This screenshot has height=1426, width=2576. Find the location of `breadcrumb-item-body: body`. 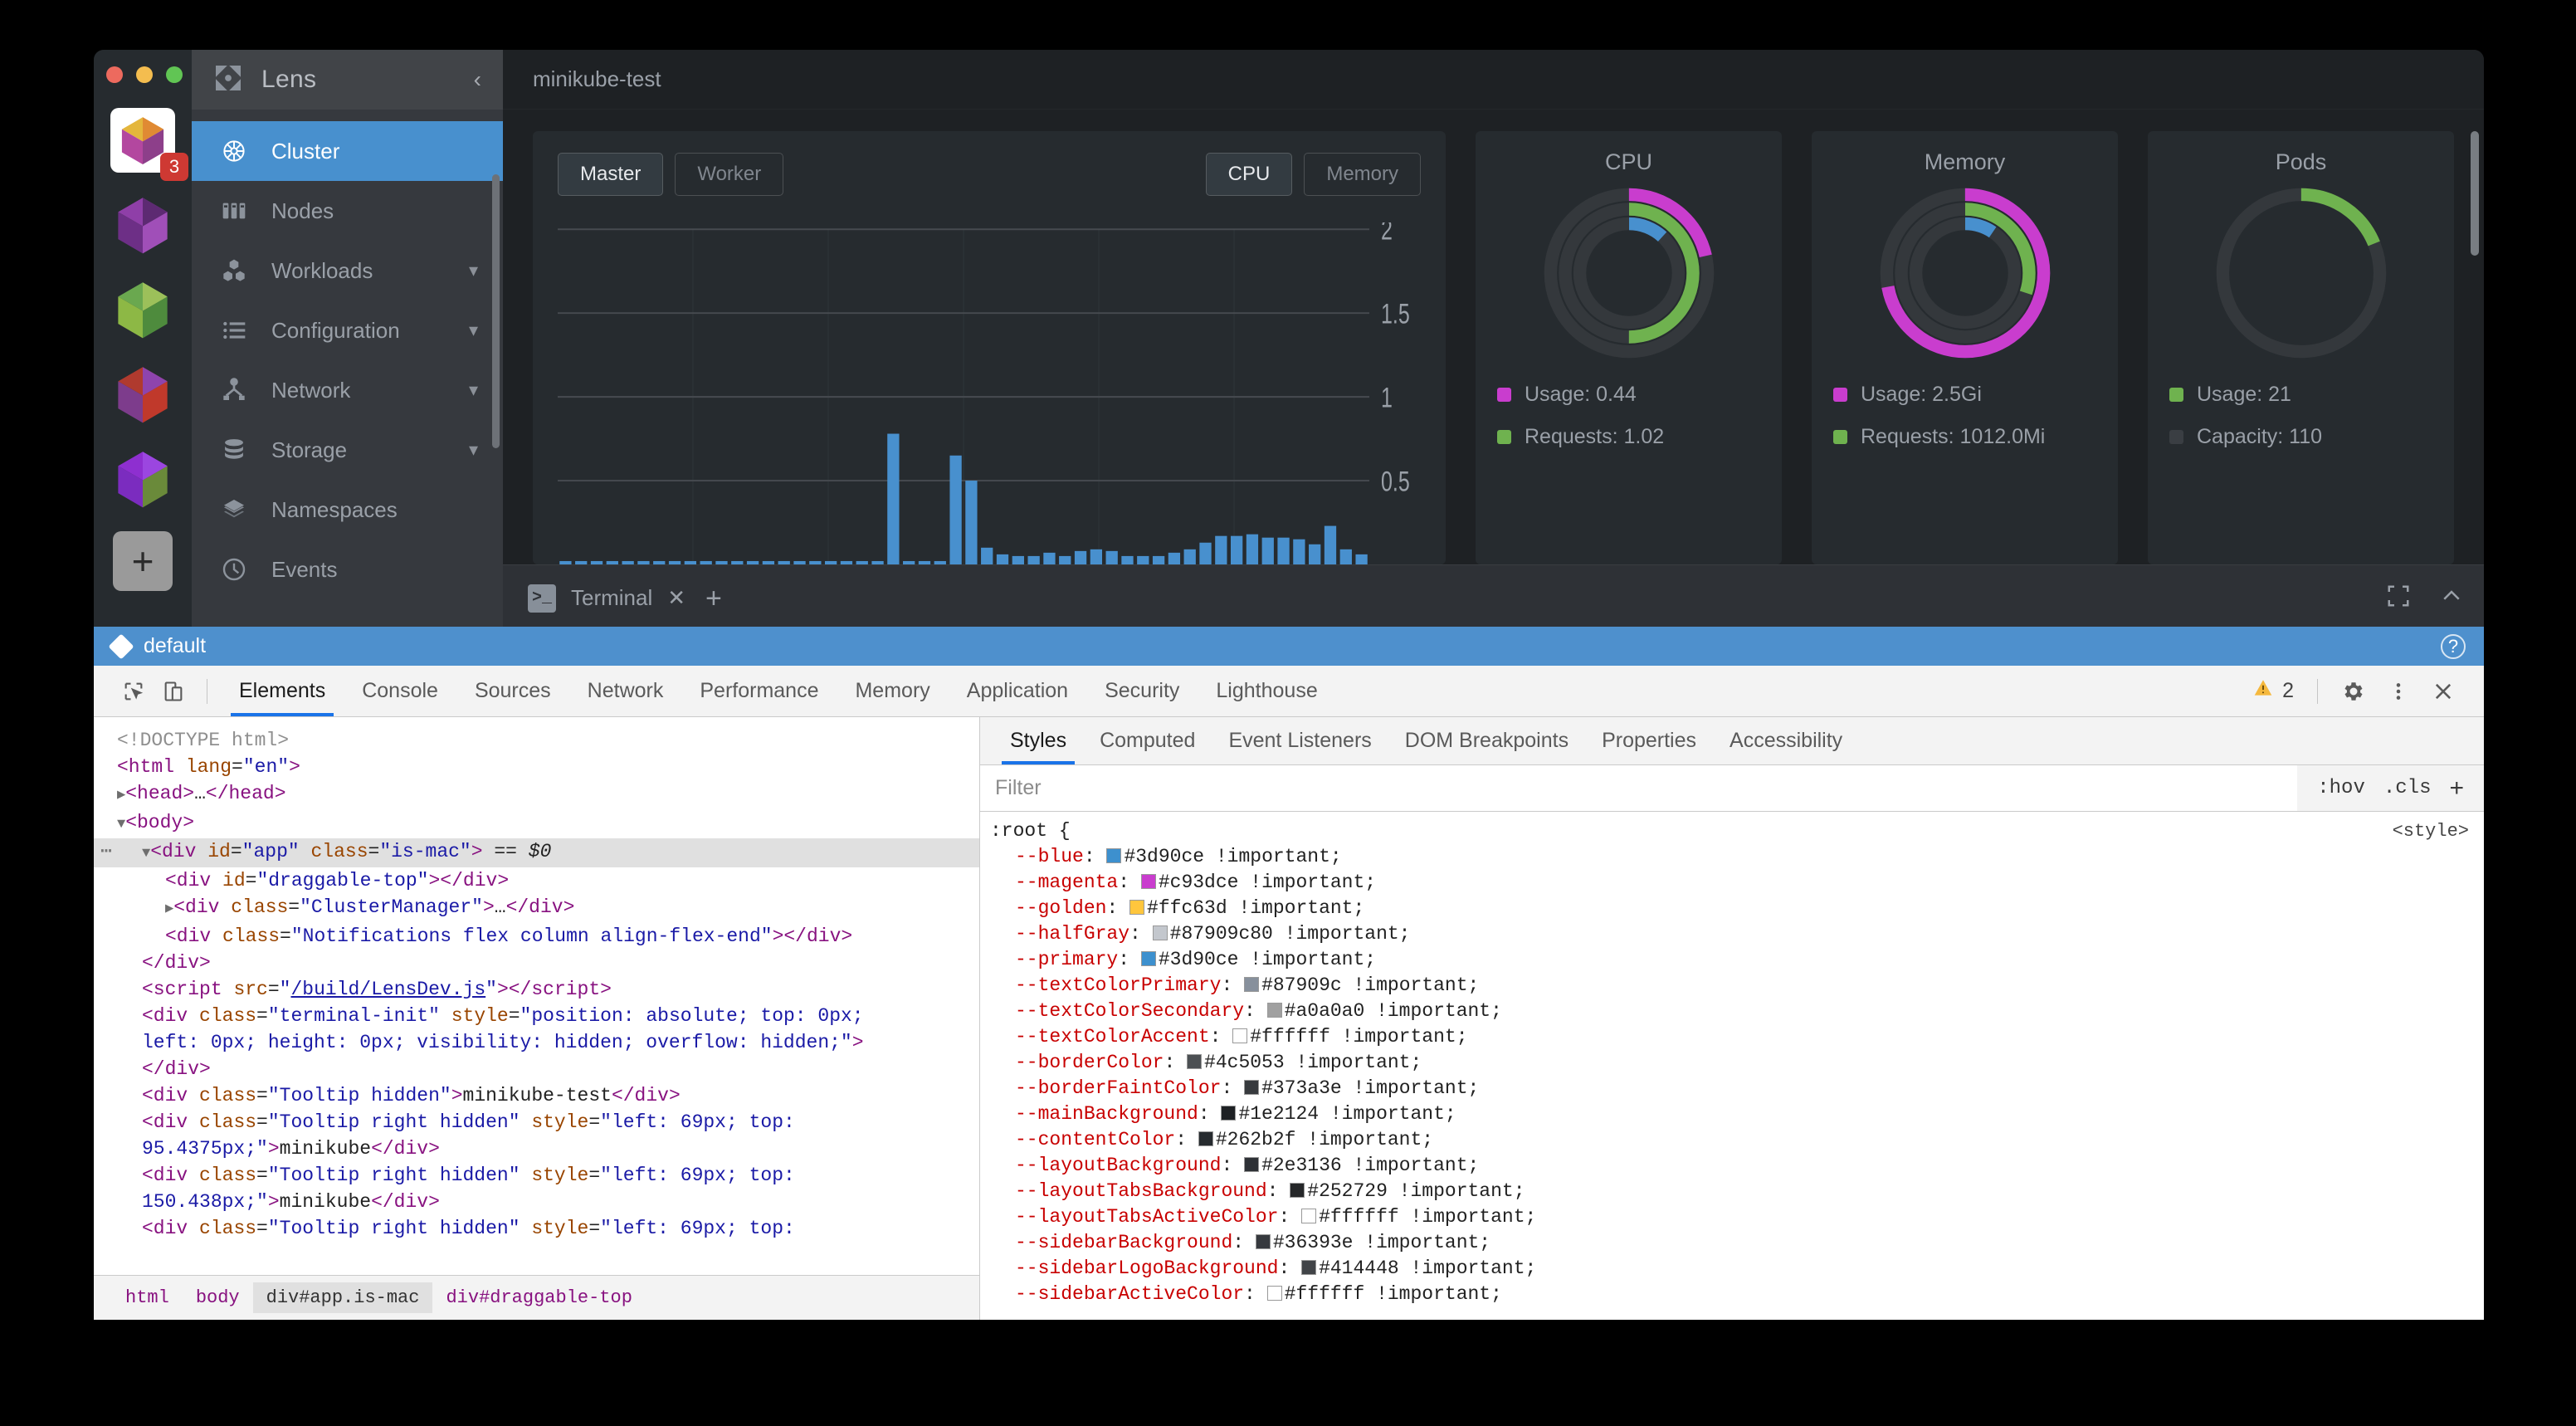

breadcrumb-item-body: body is located at coordinates (218, 1297).